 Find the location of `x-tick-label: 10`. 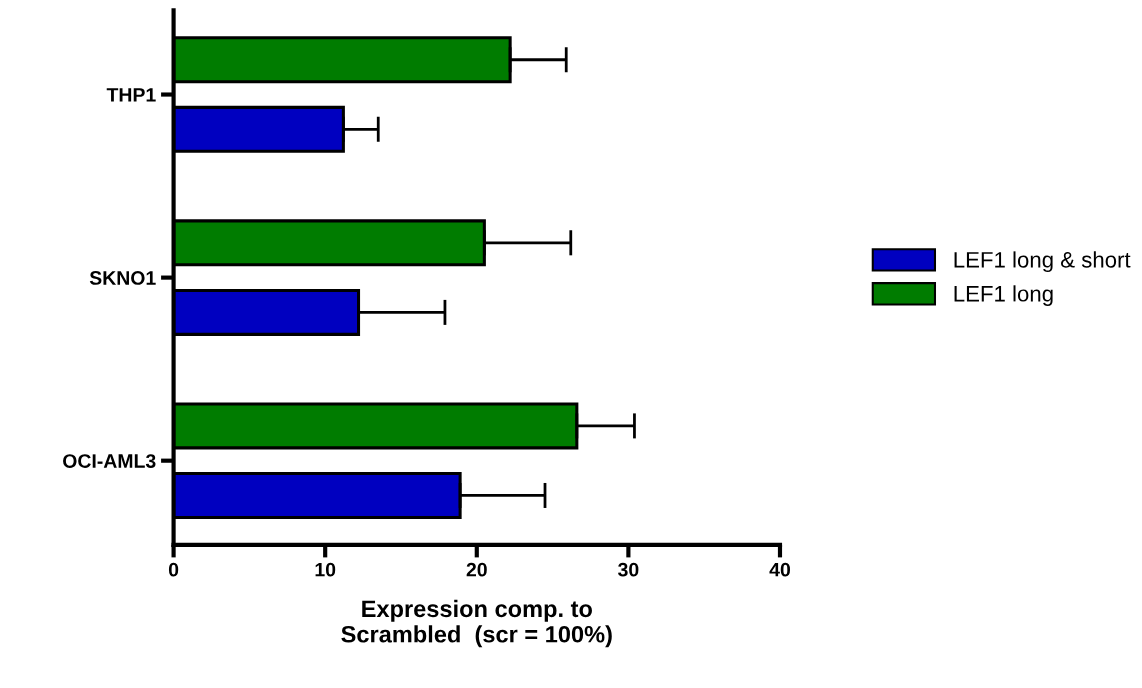

x-tick-label: 10 is located at coordinates (325, 569).